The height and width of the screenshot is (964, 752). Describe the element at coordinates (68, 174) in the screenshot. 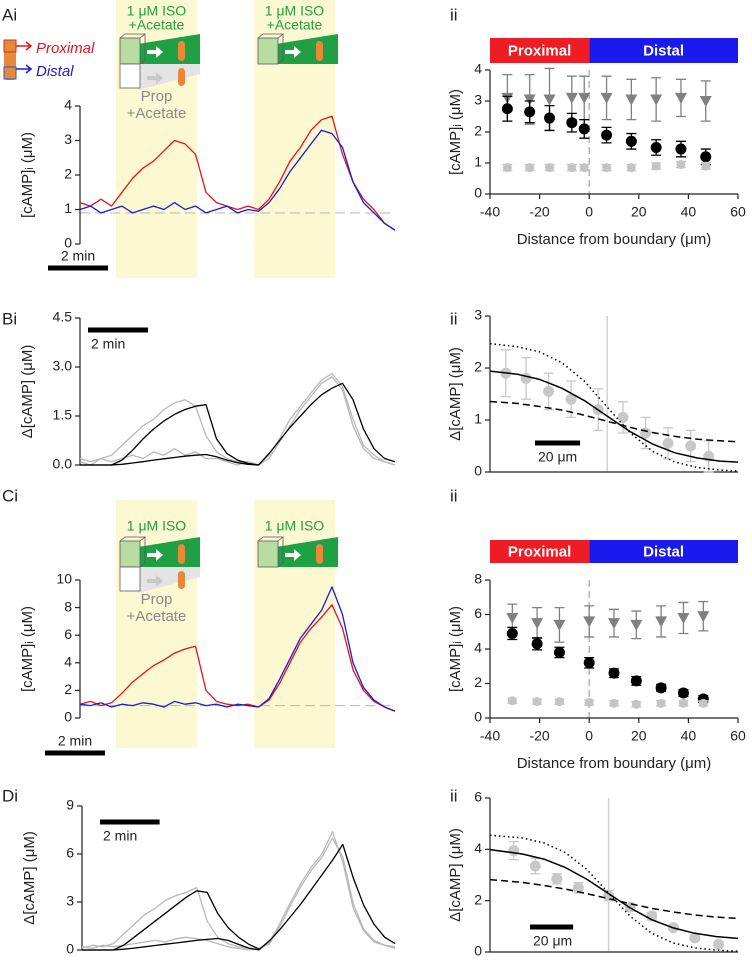

I see `y-tick-label: 2` at that location.